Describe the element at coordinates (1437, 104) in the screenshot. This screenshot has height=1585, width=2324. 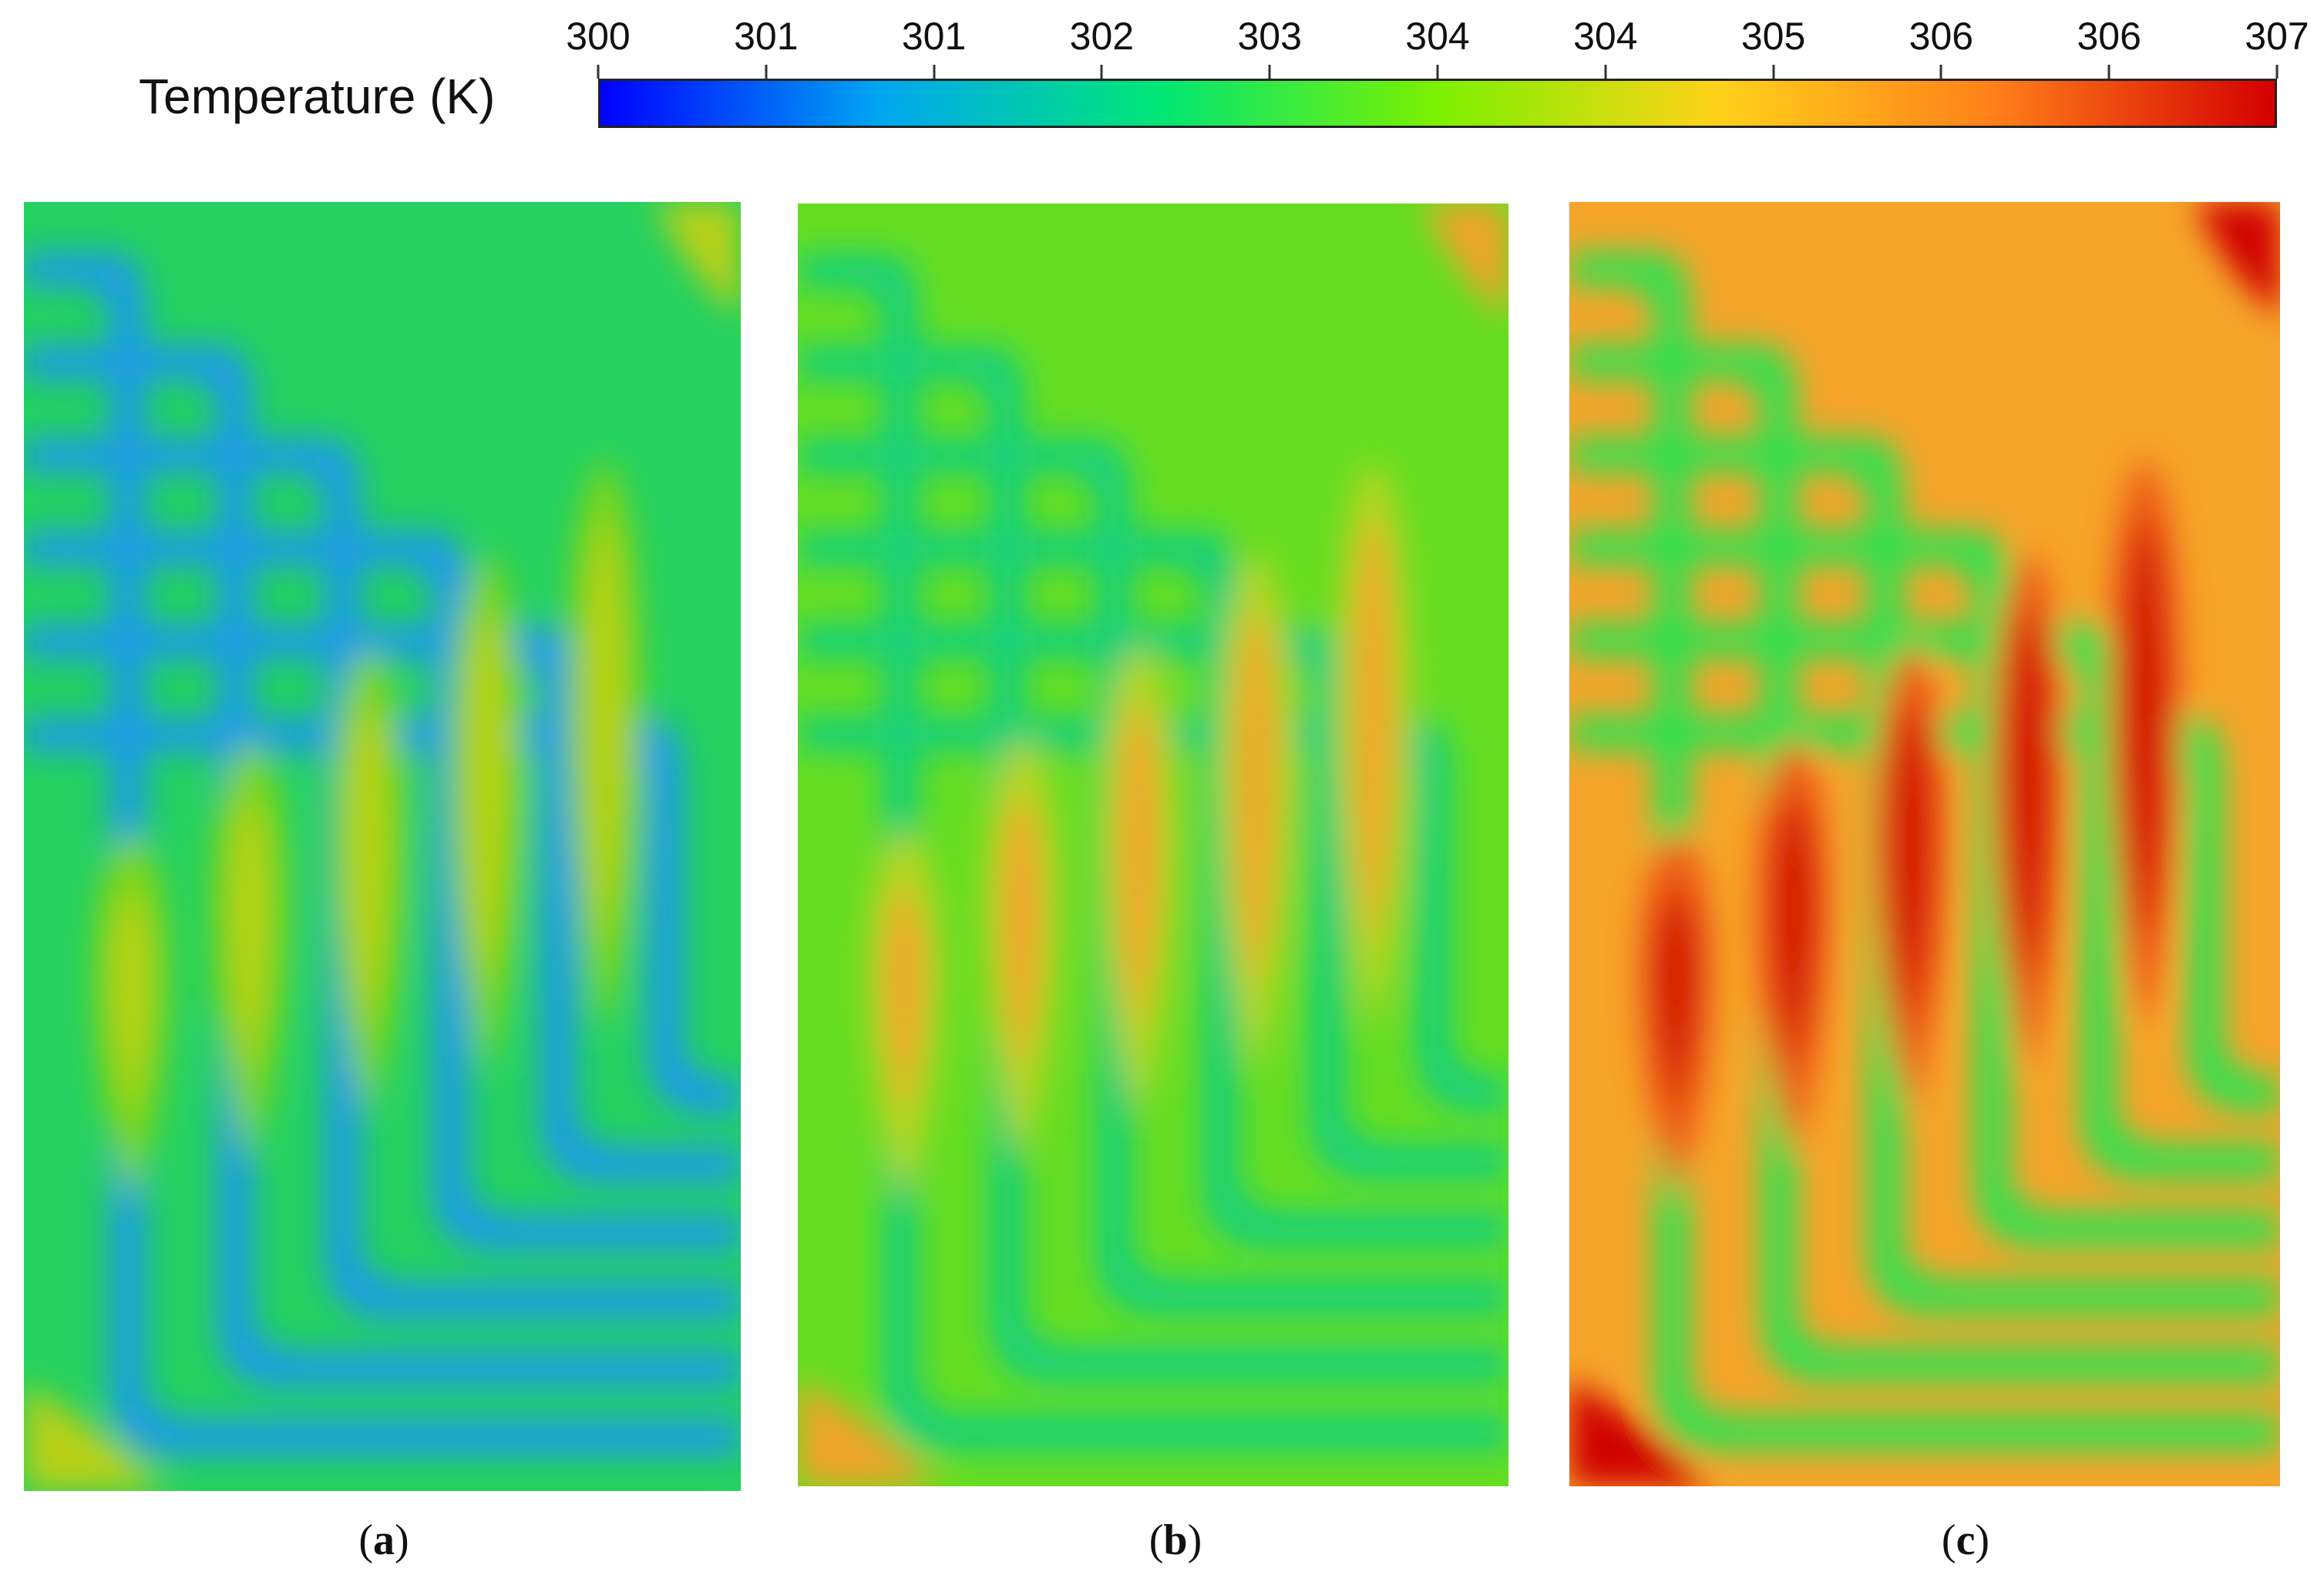
I see `temperature-colorbar` at that location.